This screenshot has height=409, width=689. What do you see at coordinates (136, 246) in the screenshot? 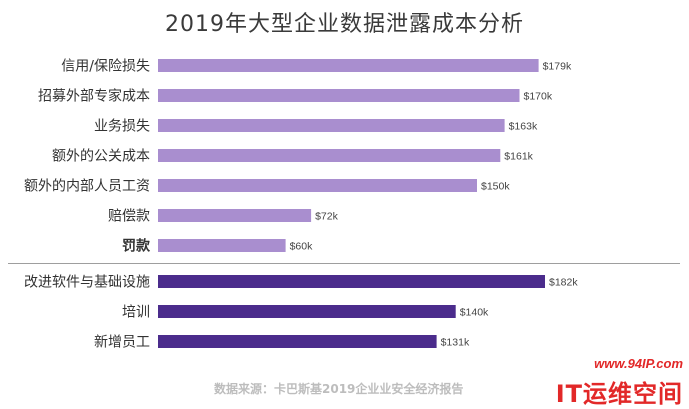
I see `category-label-6: 罚款` at bounding box center [136, 246].